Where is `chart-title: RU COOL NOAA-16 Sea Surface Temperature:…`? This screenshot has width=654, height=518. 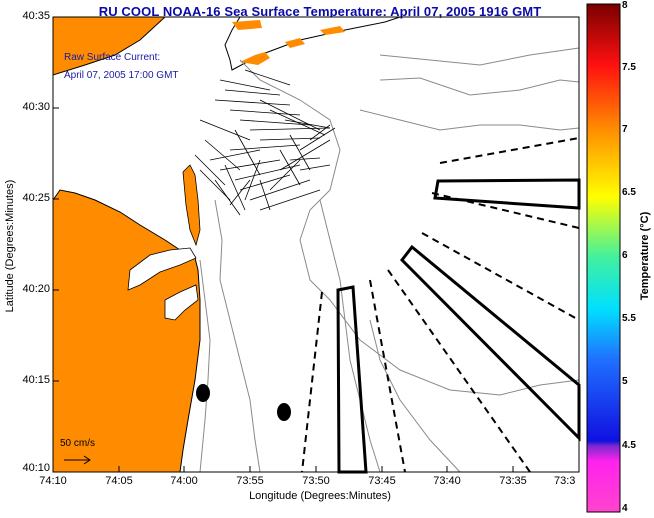 chart-title: RU COOL NOAA-16 Sea Surface Temperature:… is located at coordinates (320, 11).